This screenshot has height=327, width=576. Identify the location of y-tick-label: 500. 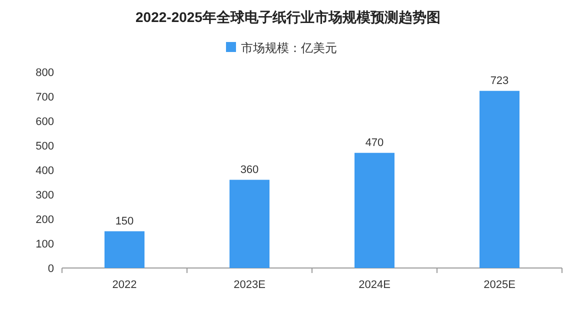
(45, 146).